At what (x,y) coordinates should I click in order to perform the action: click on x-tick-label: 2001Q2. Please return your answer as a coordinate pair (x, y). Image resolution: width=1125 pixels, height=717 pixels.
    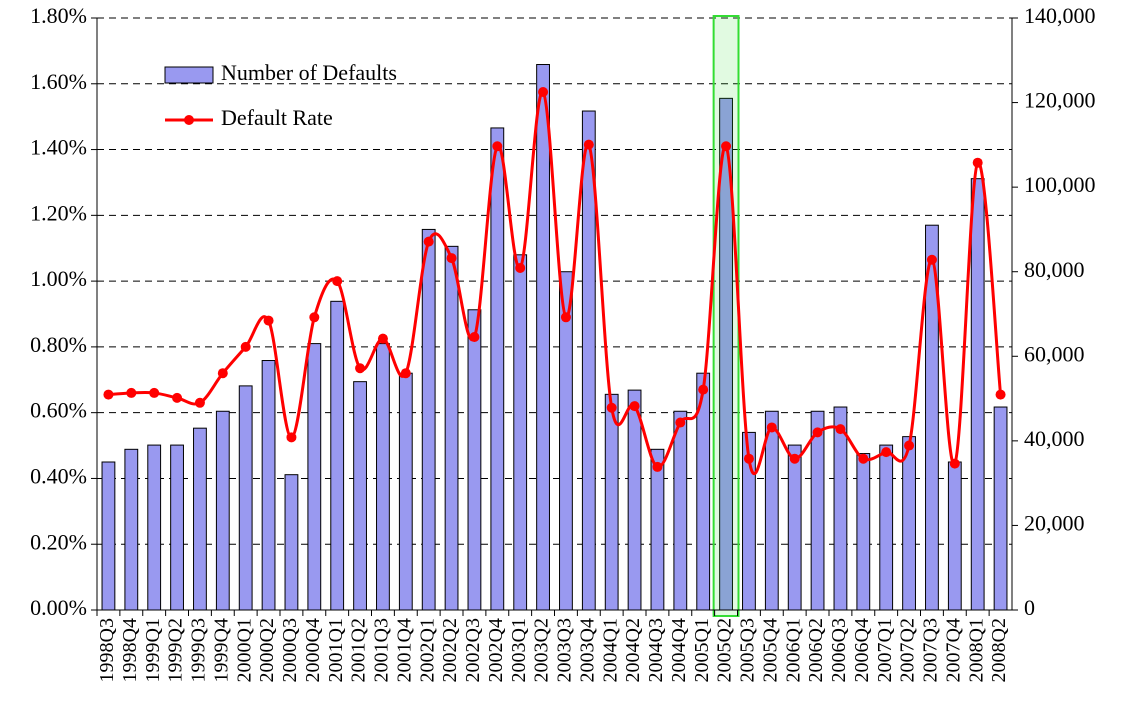
    Looking at the image, I should click on (359, 650).